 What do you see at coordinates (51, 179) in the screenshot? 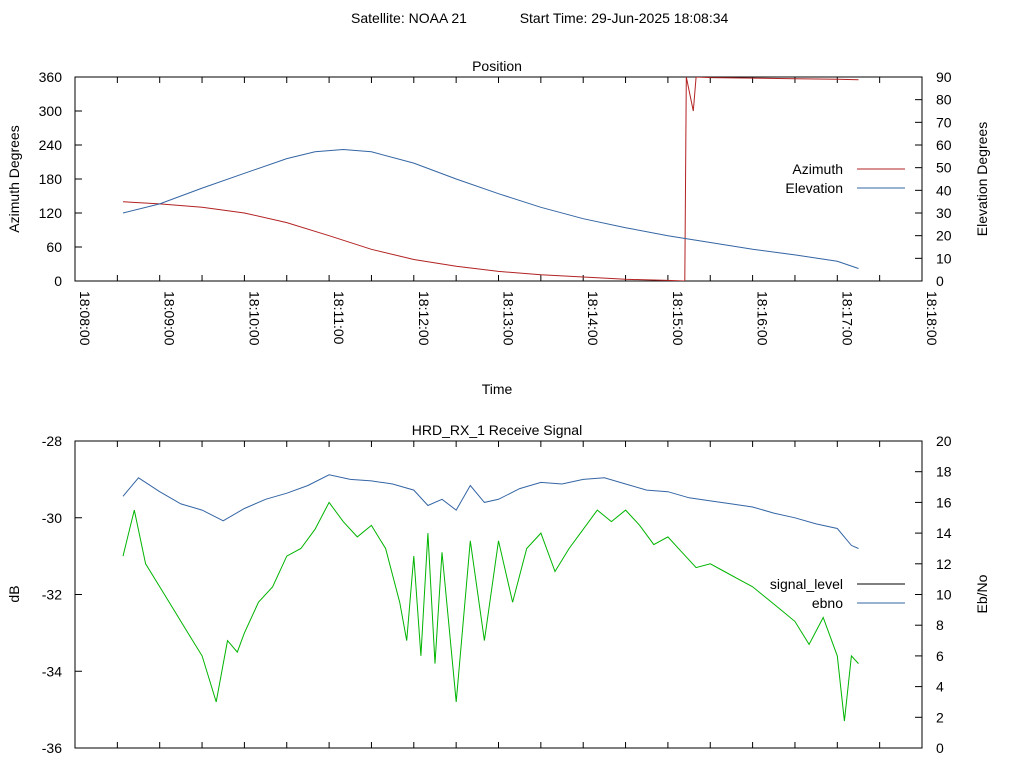
I see `position-y-tick-label: 180` at bounding box center [51, 179].